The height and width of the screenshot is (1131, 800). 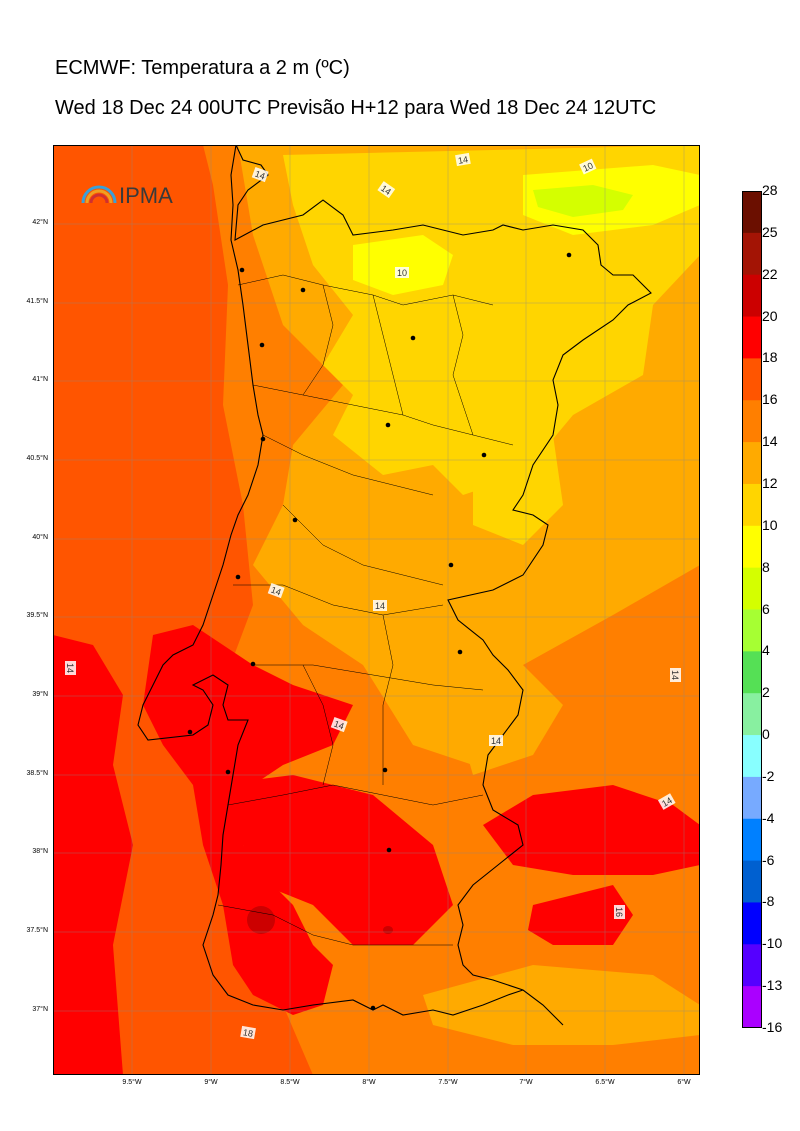 I want to click on longitude-tick-label: 9.5°W, so click(x=132, y=1082).